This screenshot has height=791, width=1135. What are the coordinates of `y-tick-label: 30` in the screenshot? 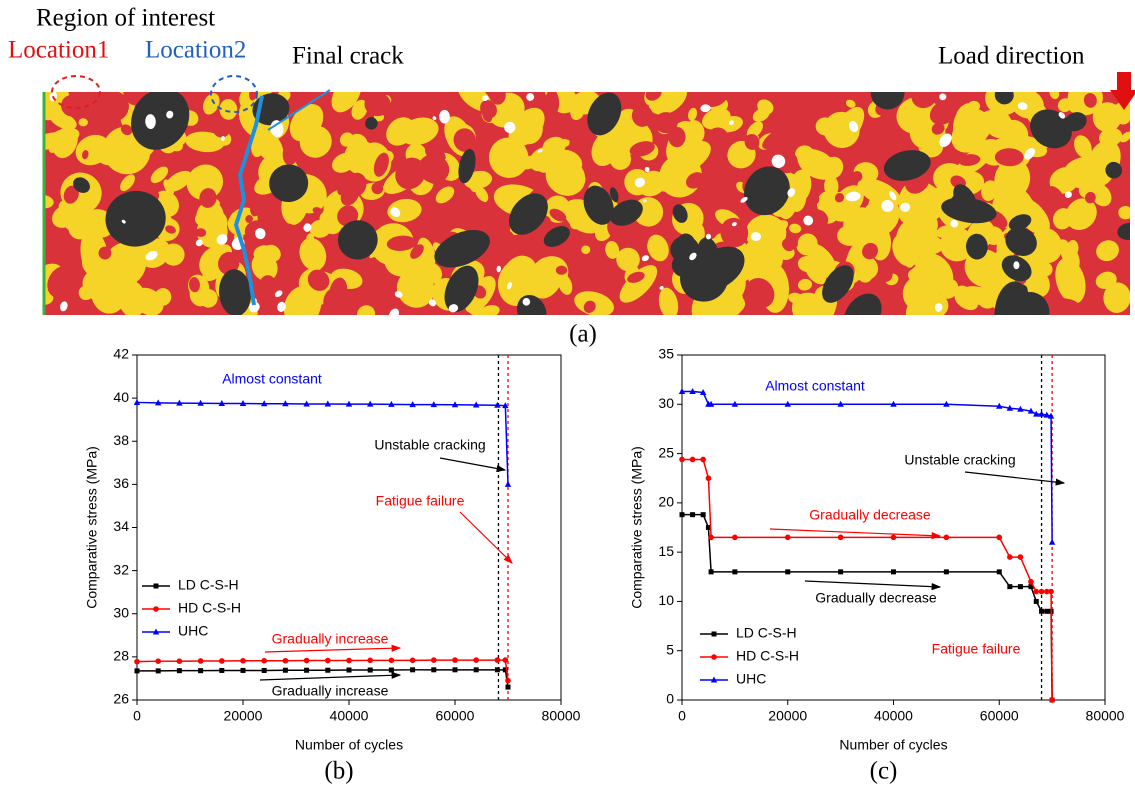 It's located at (666, 403).